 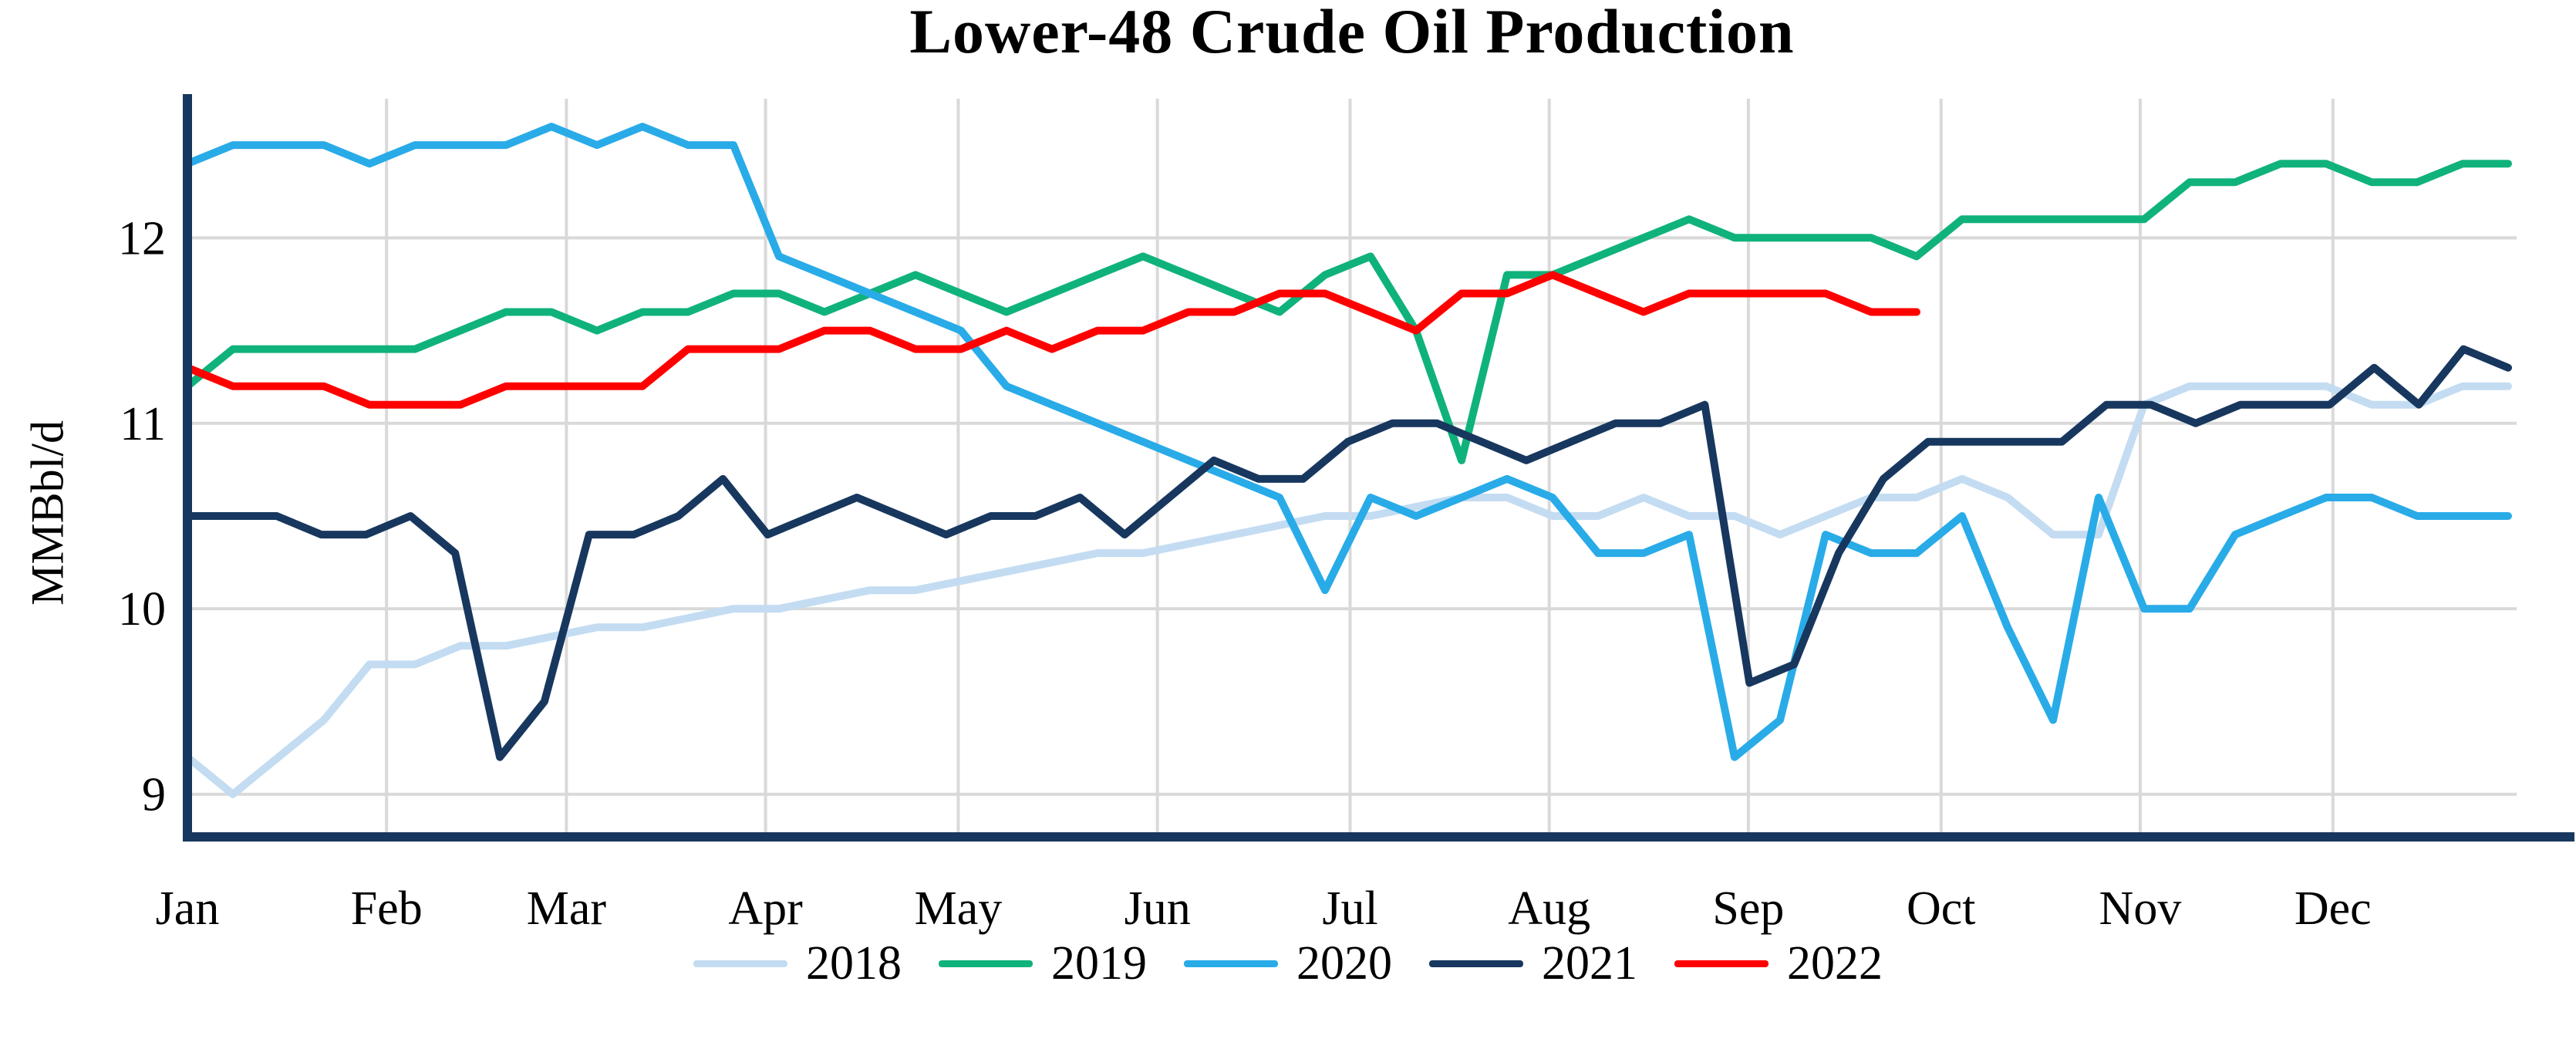 I want to click on chart-title: Lower-48 Crude Oil Production, so click(x=1352, y=33).